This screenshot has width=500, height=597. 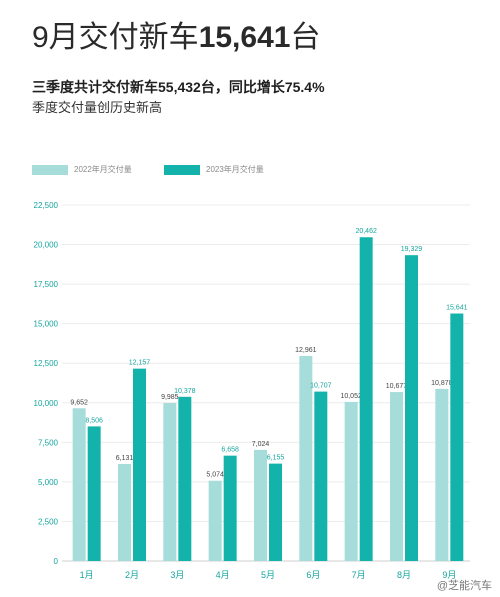 I want to click on x-tick-label: 4月, so click(x=223, y=575).